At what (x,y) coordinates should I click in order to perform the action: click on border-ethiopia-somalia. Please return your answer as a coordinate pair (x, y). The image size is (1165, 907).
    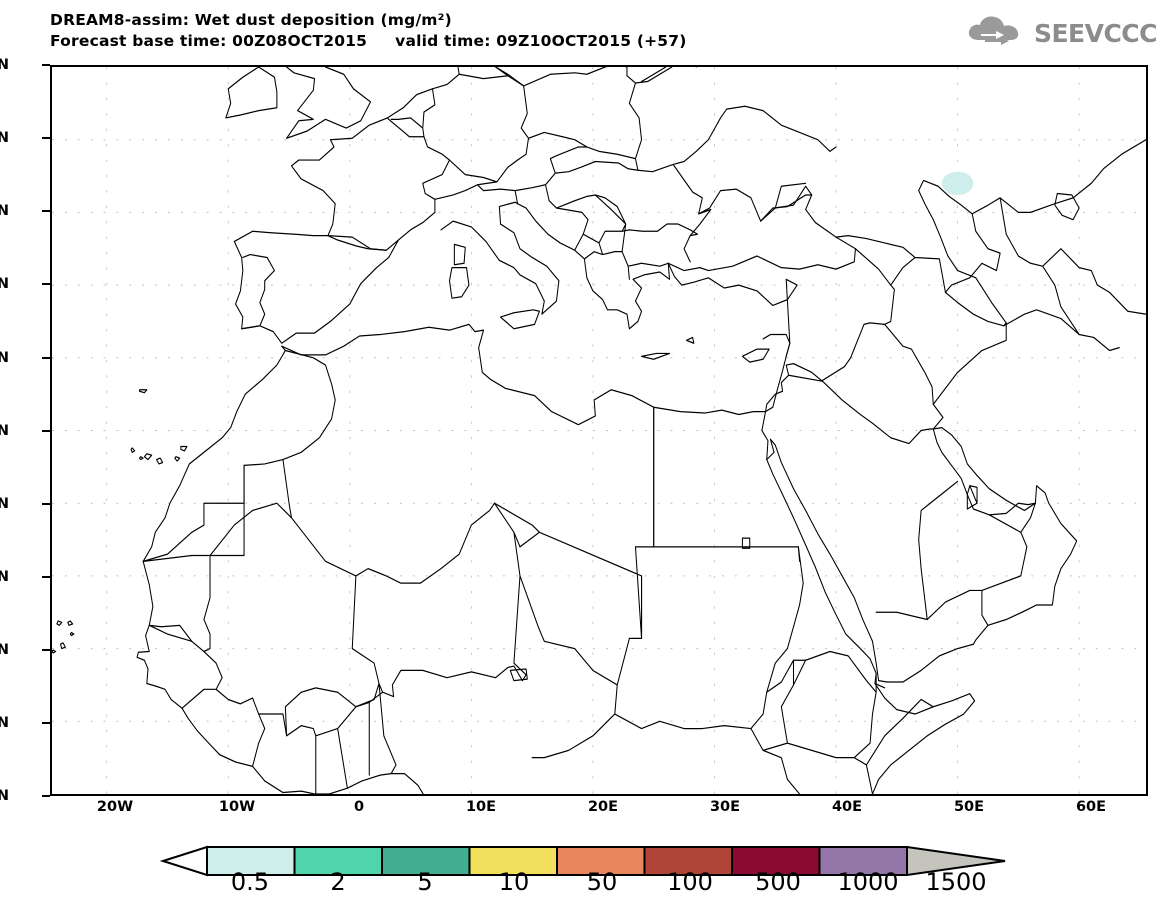
    Looking at the image, I should click on (848, 722).